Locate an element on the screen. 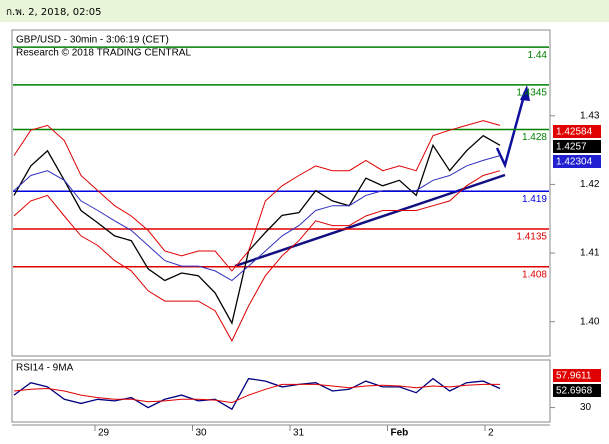  price-tag-label: 1.42584 is located at coordinates (574, 132).